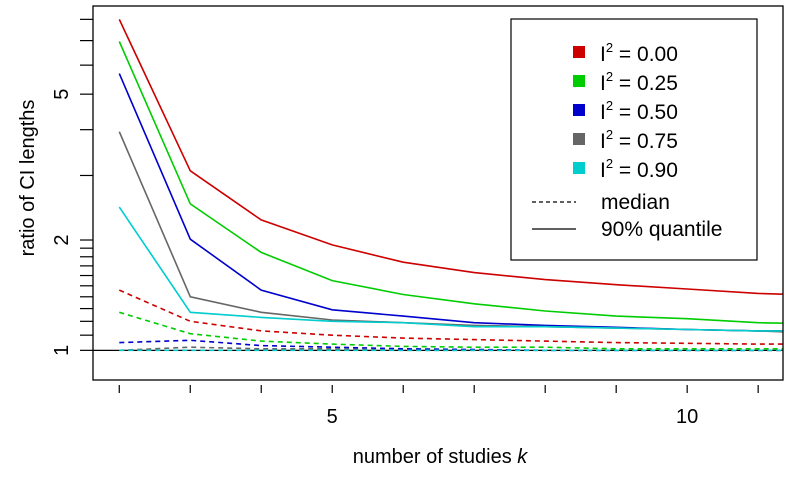 The width and height of the screenshot is (789, 479). I want to click on x-tick-label: 5, so click(332, 417).